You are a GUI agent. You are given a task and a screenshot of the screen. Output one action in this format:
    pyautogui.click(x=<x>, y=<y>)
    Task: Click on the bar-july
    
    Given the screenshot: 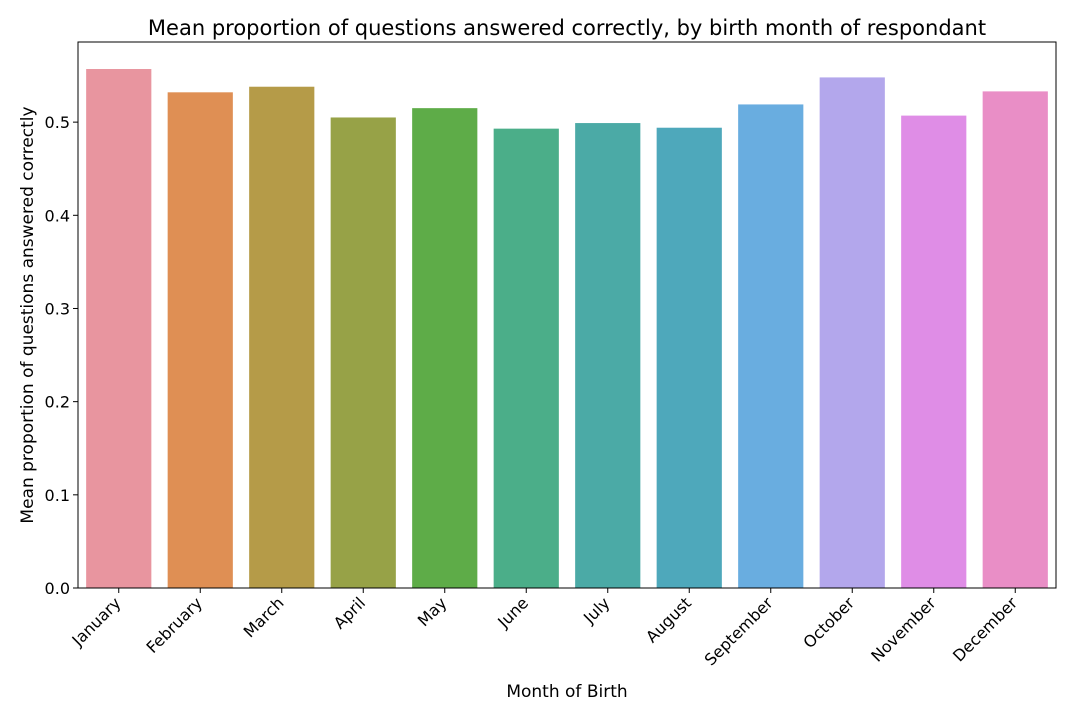 What is the action you would take?
    pyautogui.click(x=608, y=355)
    